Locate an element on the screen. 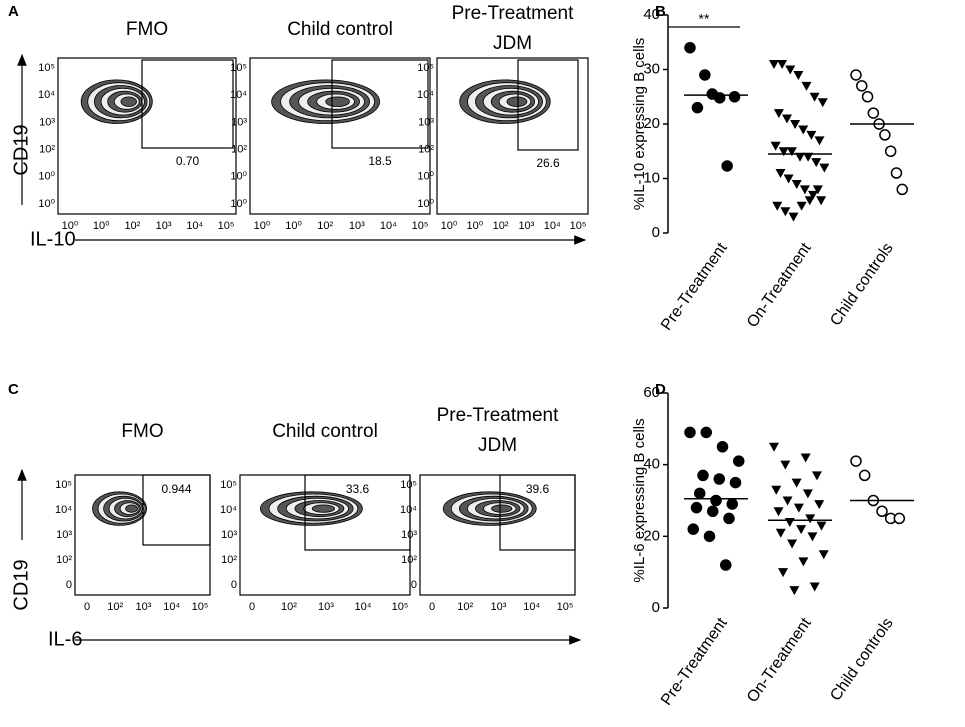  y-axis-label: CD19 is located at coordinates (21, 149).